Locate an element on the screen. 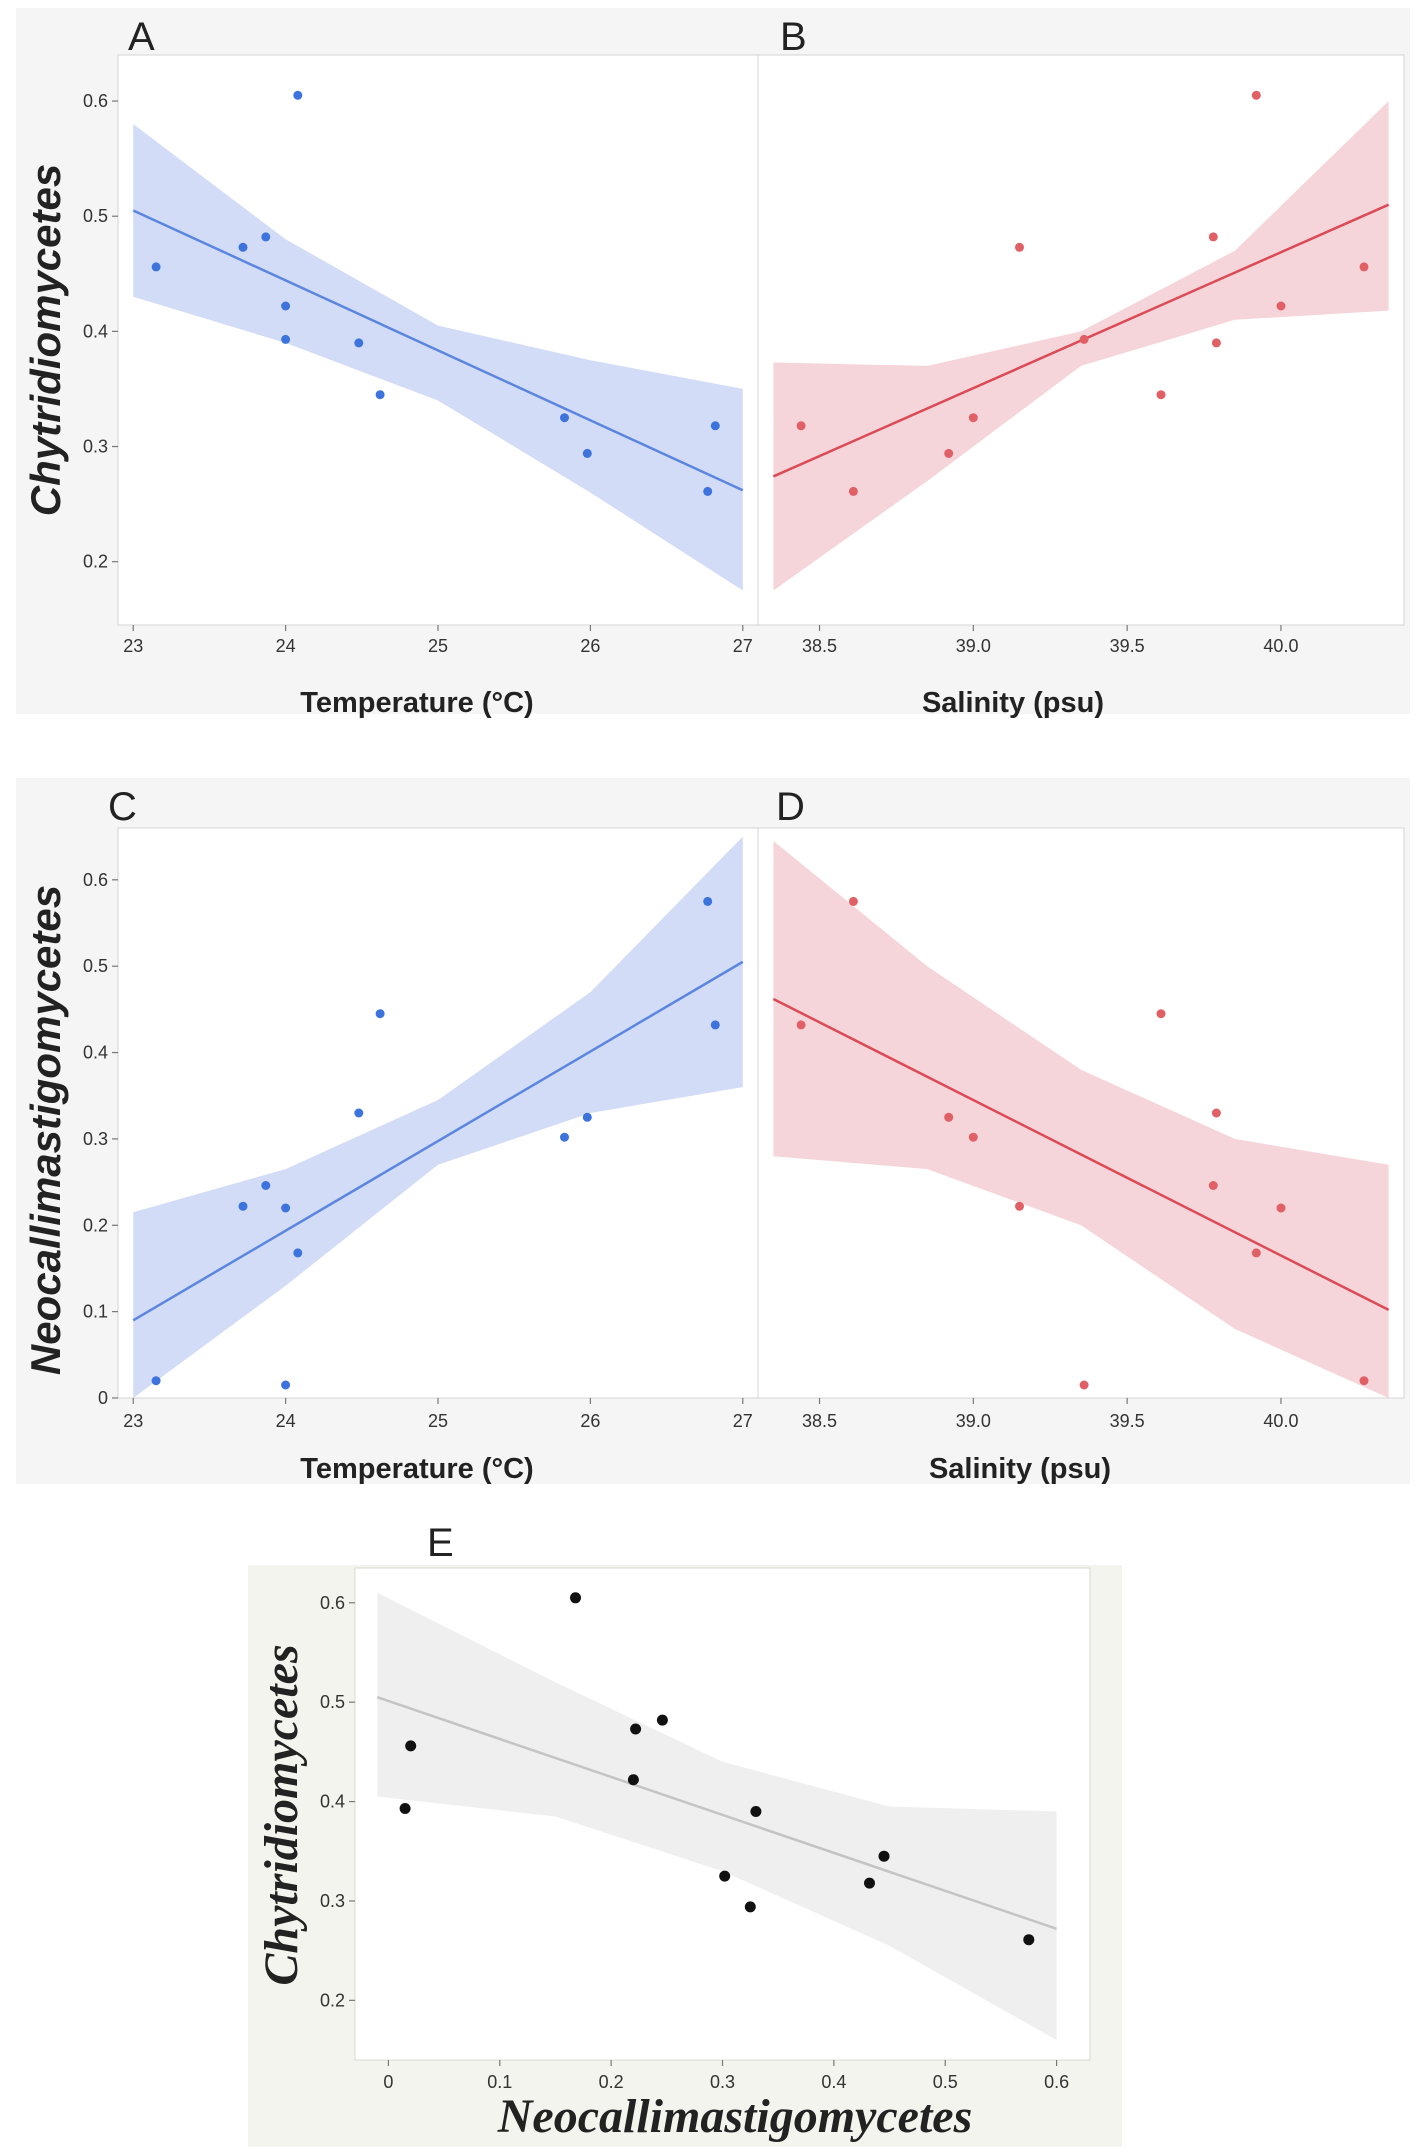  y-ticks-a: 0.2 0.3 0.4 0.5 0.6 is located at coordinates (100, 331).